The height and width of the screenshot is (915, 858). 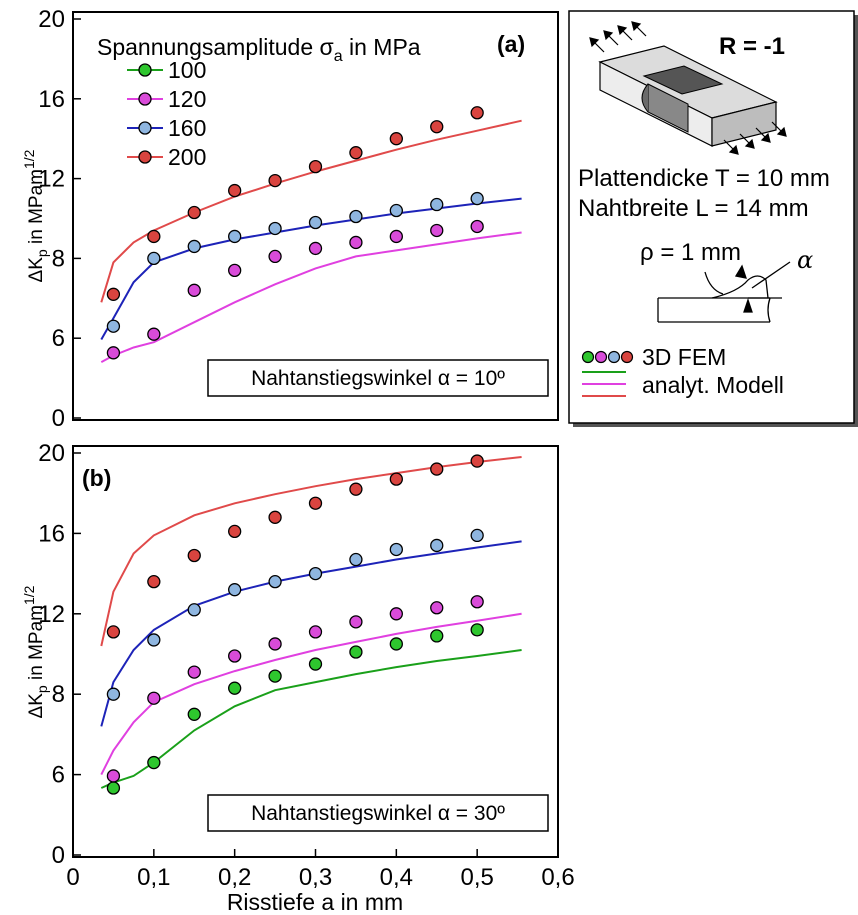 What do you see at coordinates (58, 855) in the screenshot?
I see `y-tick-label: 0` at bounding box center [58, 855].